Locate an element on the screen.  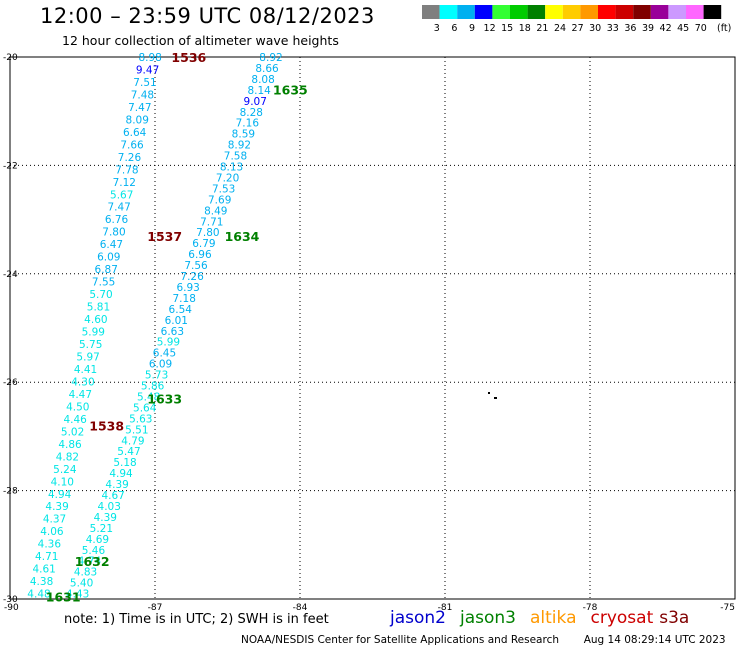
wave-height-value: 7.71 is located at coordinates (211, 222).